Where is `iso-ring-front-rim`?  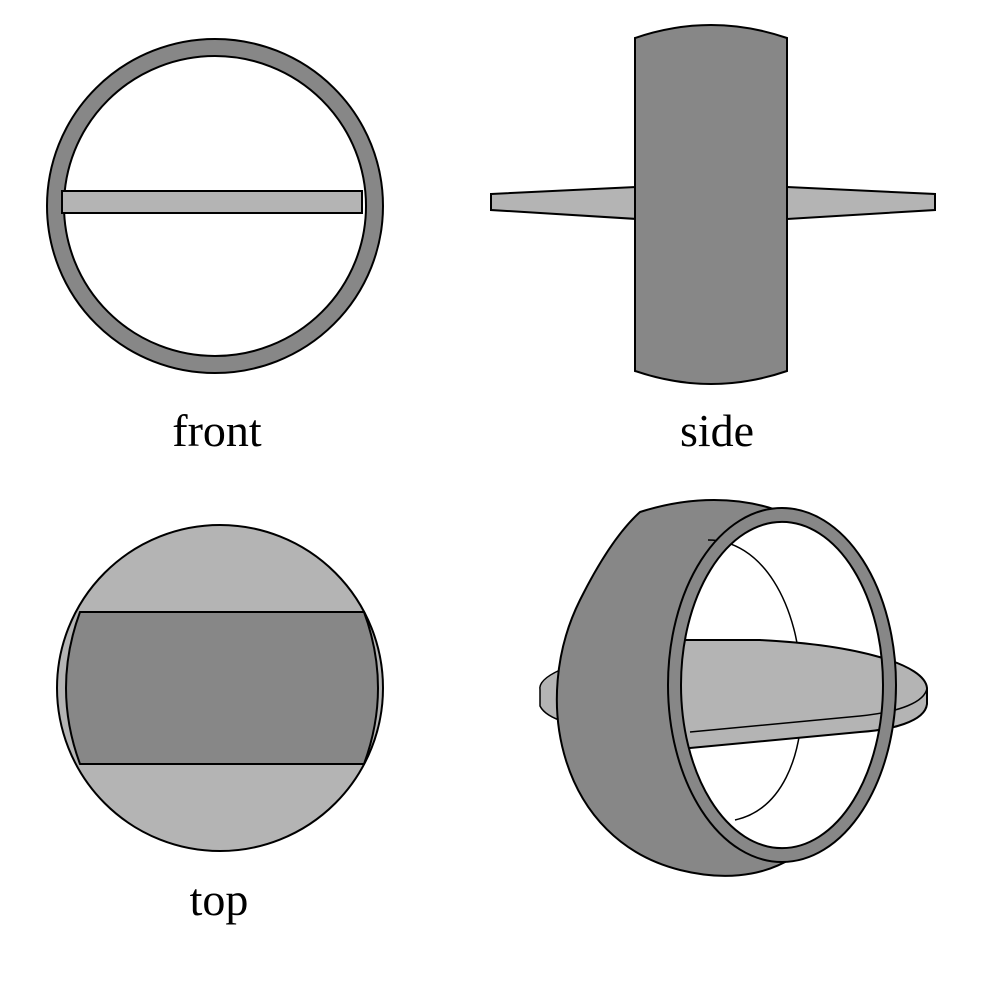
iso-ring-front-rim is located at coordinates (782, 685).